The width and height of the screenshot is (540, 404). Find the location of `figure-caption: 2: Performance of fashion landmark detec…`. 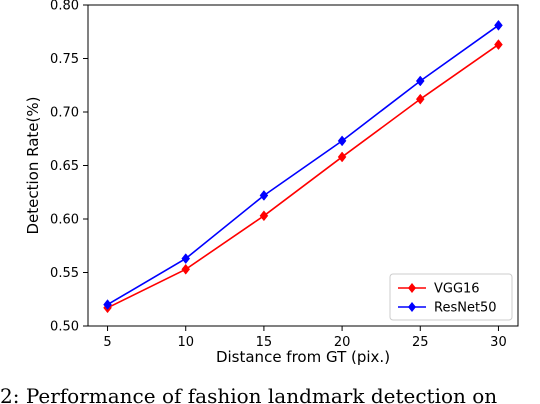

figure-caption: 2: Performance of fashion landmark detec… is located at coordinates (249, 394).